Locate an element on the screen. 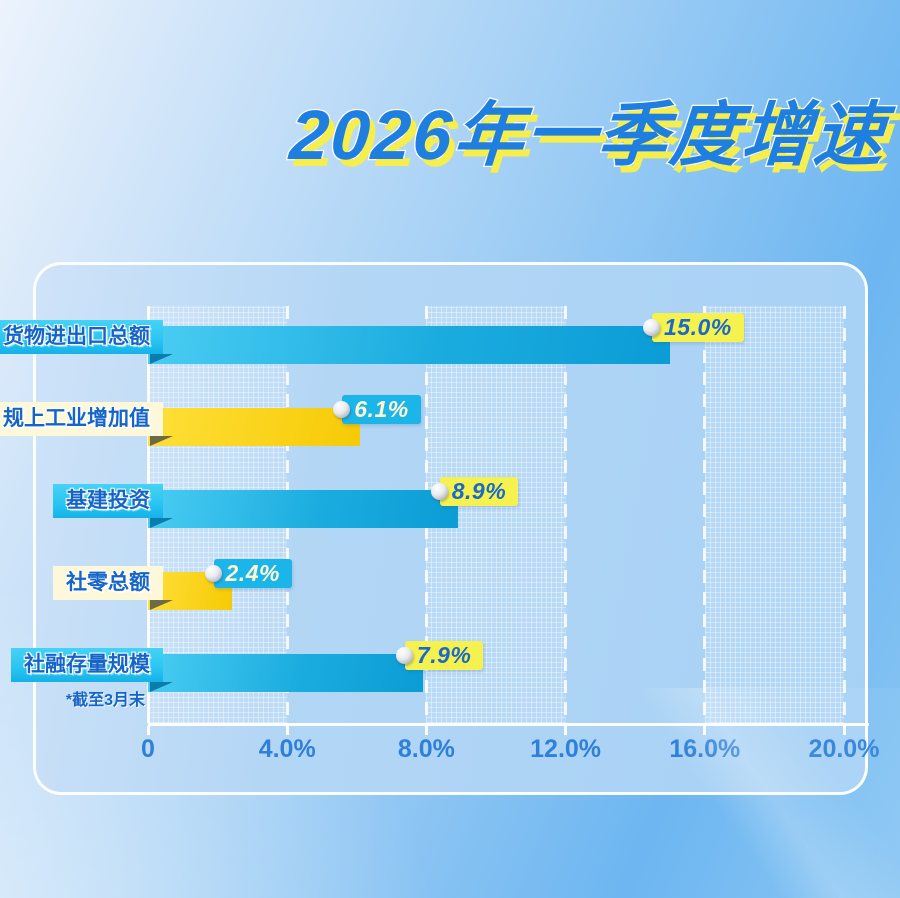 This screenshot has height=898, width=900. chart-row: 货物进出口总额 15.0% is located at coordinates (432, 338).